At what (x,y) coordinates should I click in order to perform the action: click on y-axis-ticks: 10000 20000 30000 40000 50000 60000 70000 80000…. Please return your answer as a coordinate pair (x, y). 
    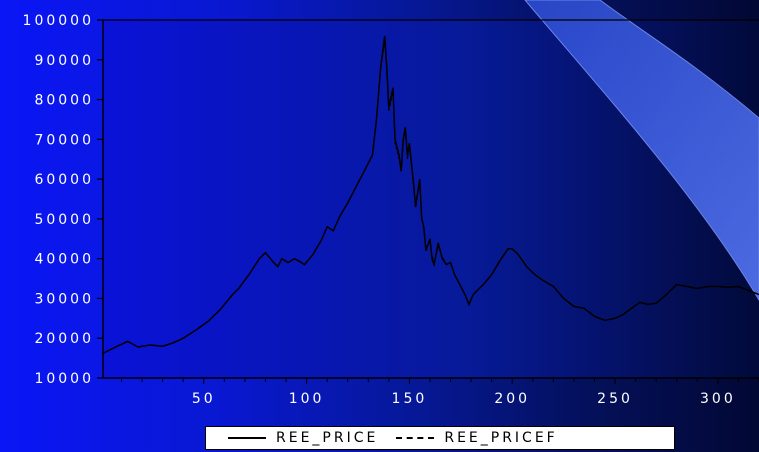
    Looking at the image, I should click on (63, 200).